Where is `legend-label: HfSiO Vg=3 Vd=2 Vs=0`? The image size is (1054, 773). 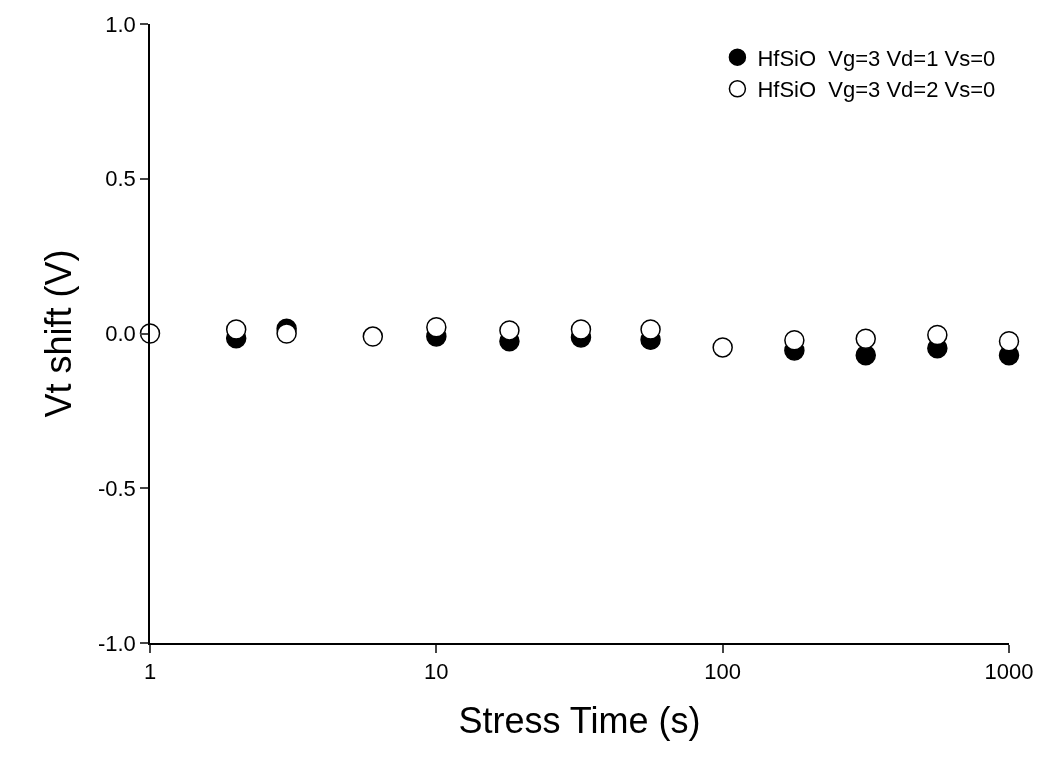 legend-label: HfSiO Vg=3 Vd=2 Vs=0 is located at coordinates (876, 90).